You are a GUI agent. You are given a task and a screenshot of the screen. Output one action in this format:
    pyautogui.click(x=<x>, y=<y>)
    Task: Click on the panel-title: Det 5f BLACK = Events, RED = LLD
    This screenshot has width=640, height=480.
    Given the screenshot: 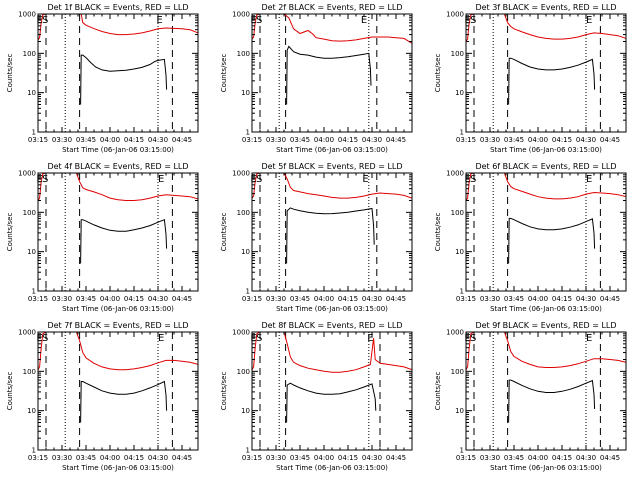 What is the action you would take?
    pyautogui.click(x=331, y=166)
    